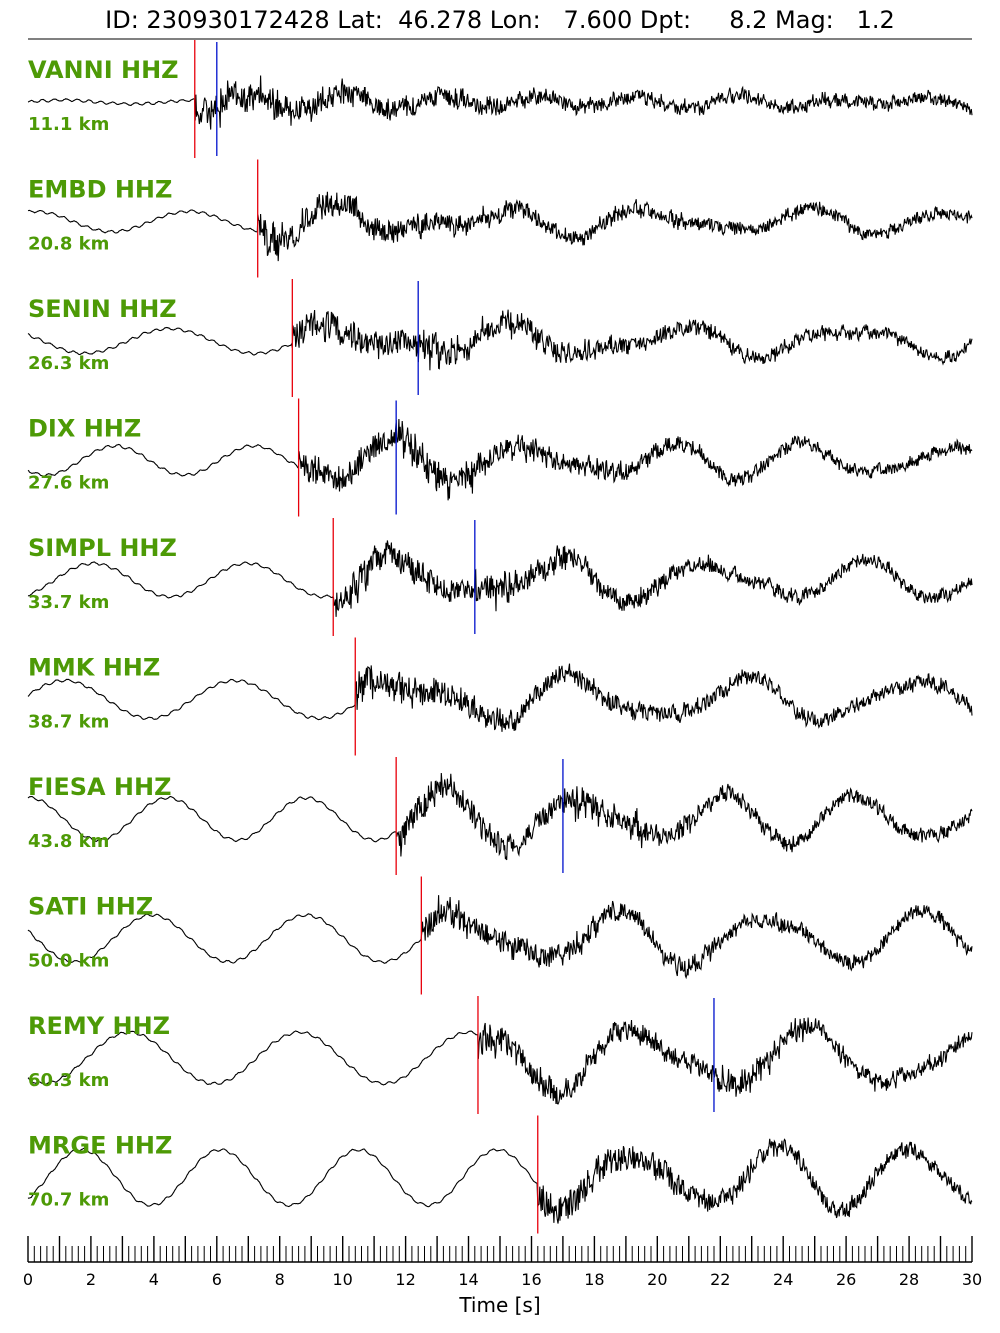 Image resolution: width=1000 pixels, height=1333 pixels. I want to click on station-label: MRGE HHZ, so click(100, 1146).